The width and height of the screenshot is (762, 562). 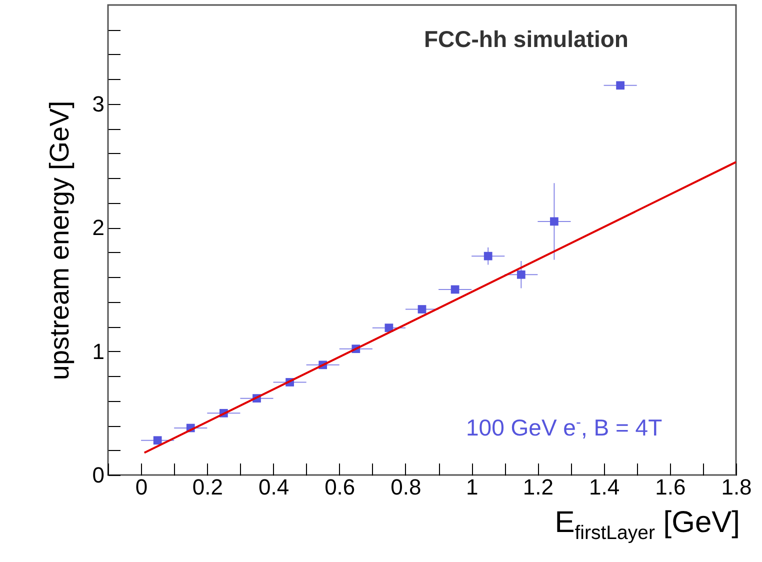 I want to click on y-tick-label: 2, so click(x=98, y=227).